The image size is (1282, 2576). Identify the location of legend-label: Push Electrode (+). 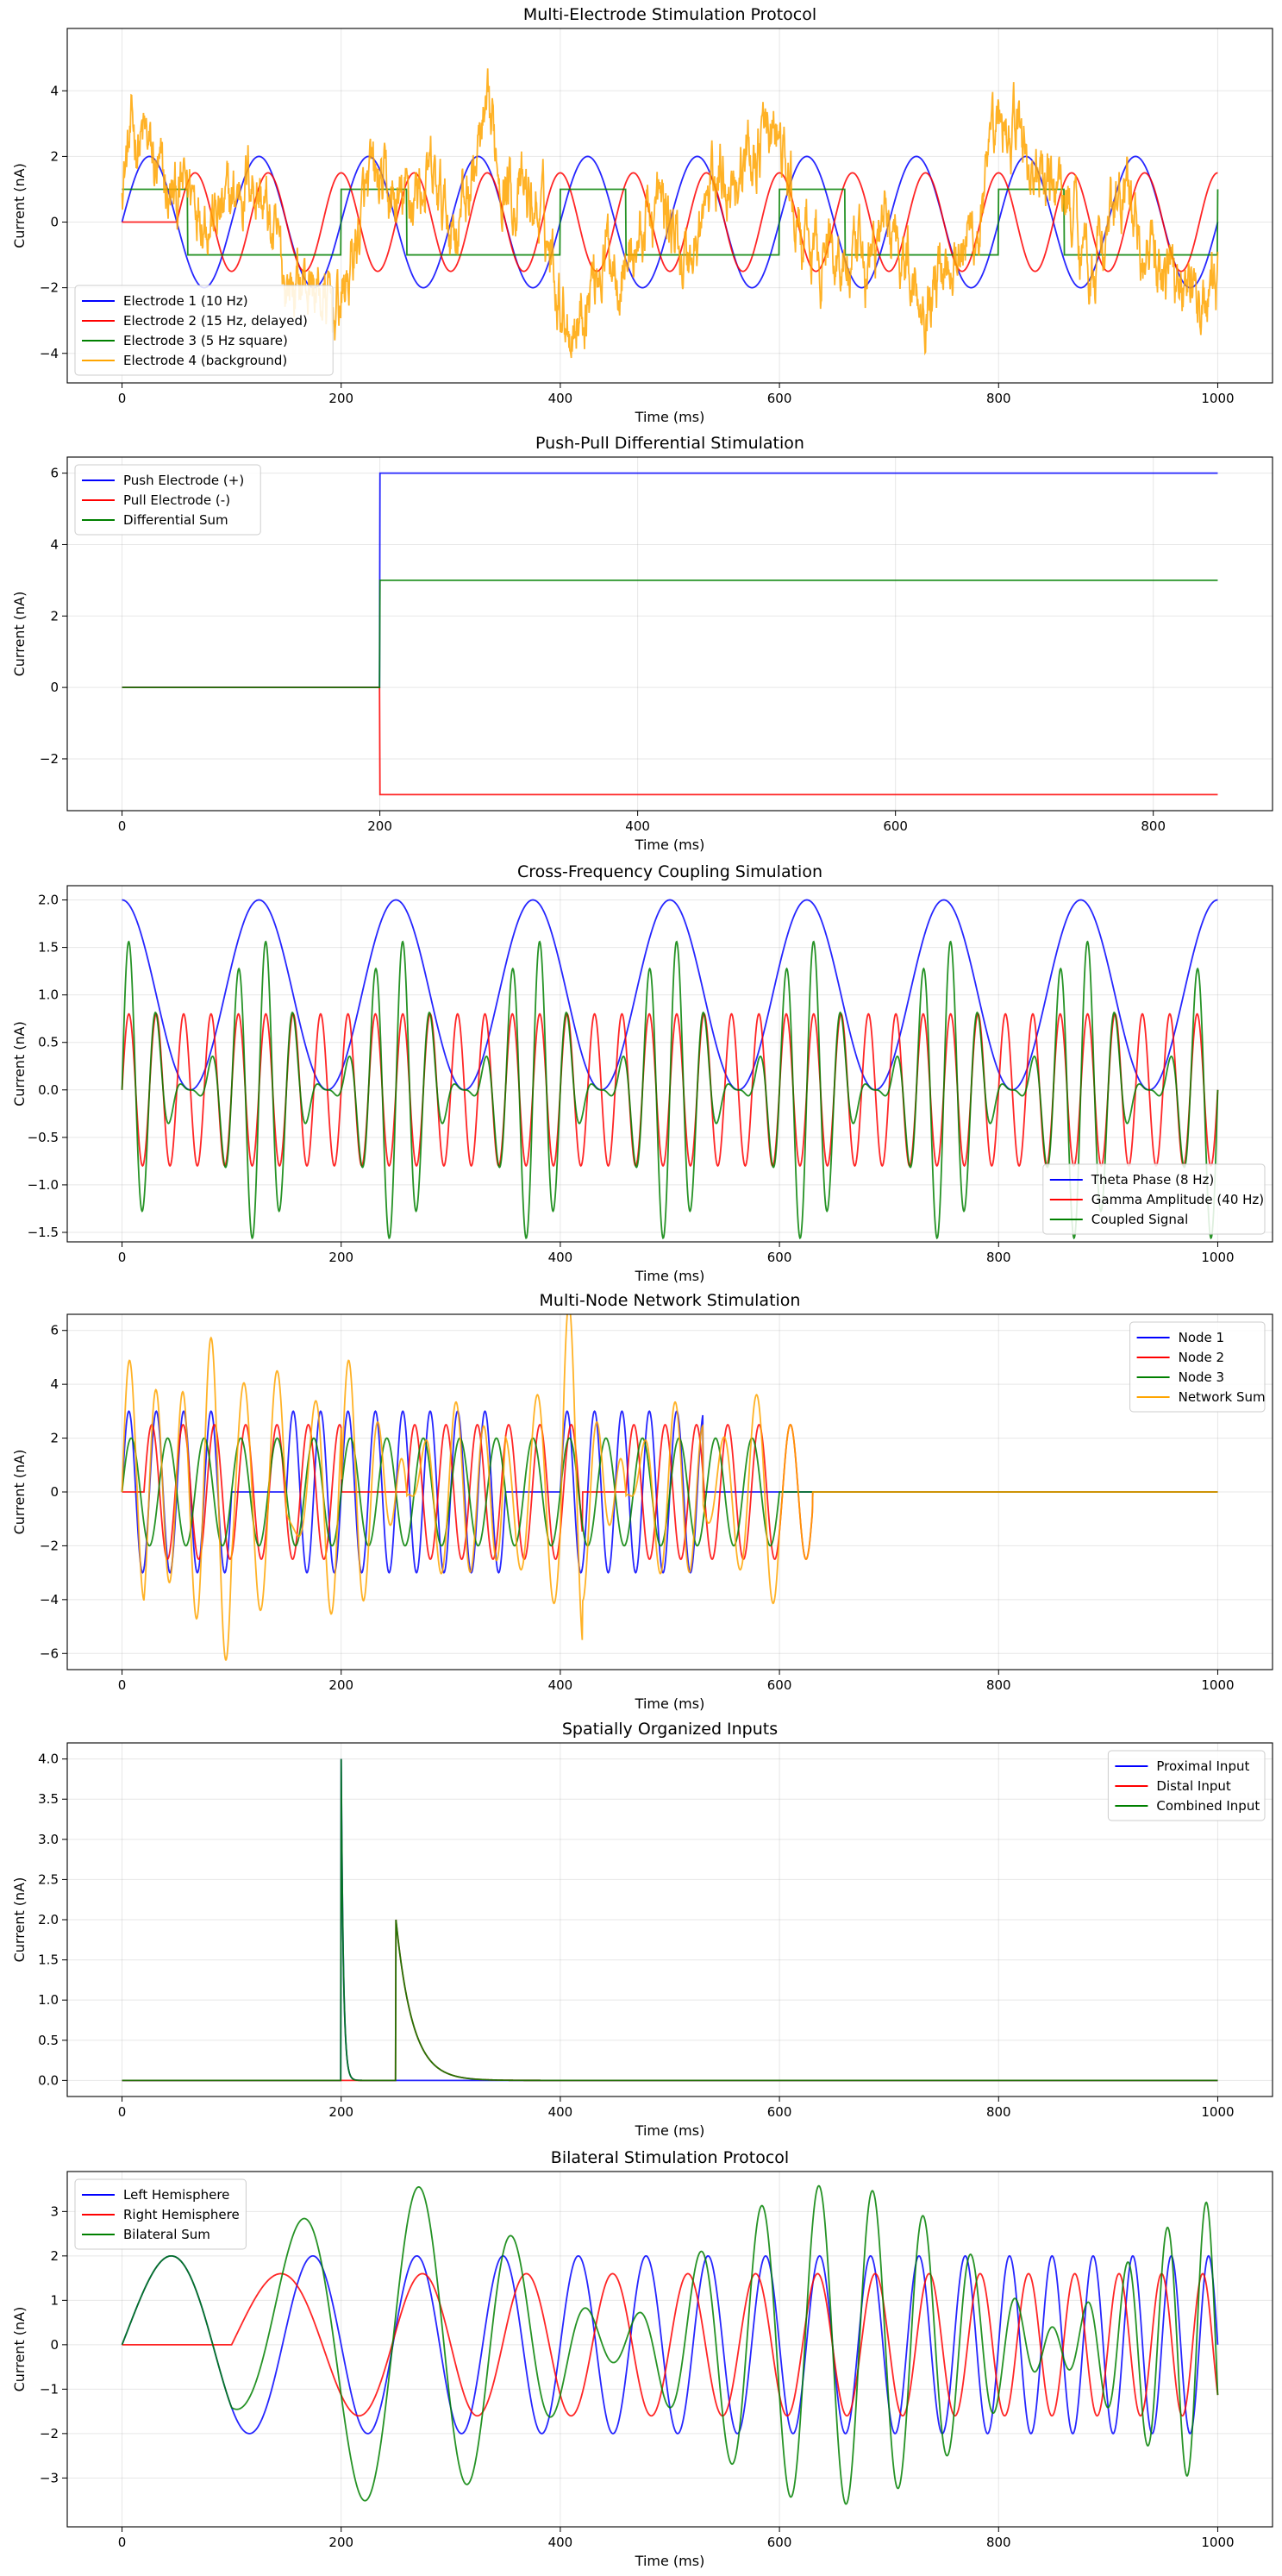
(183, 480).